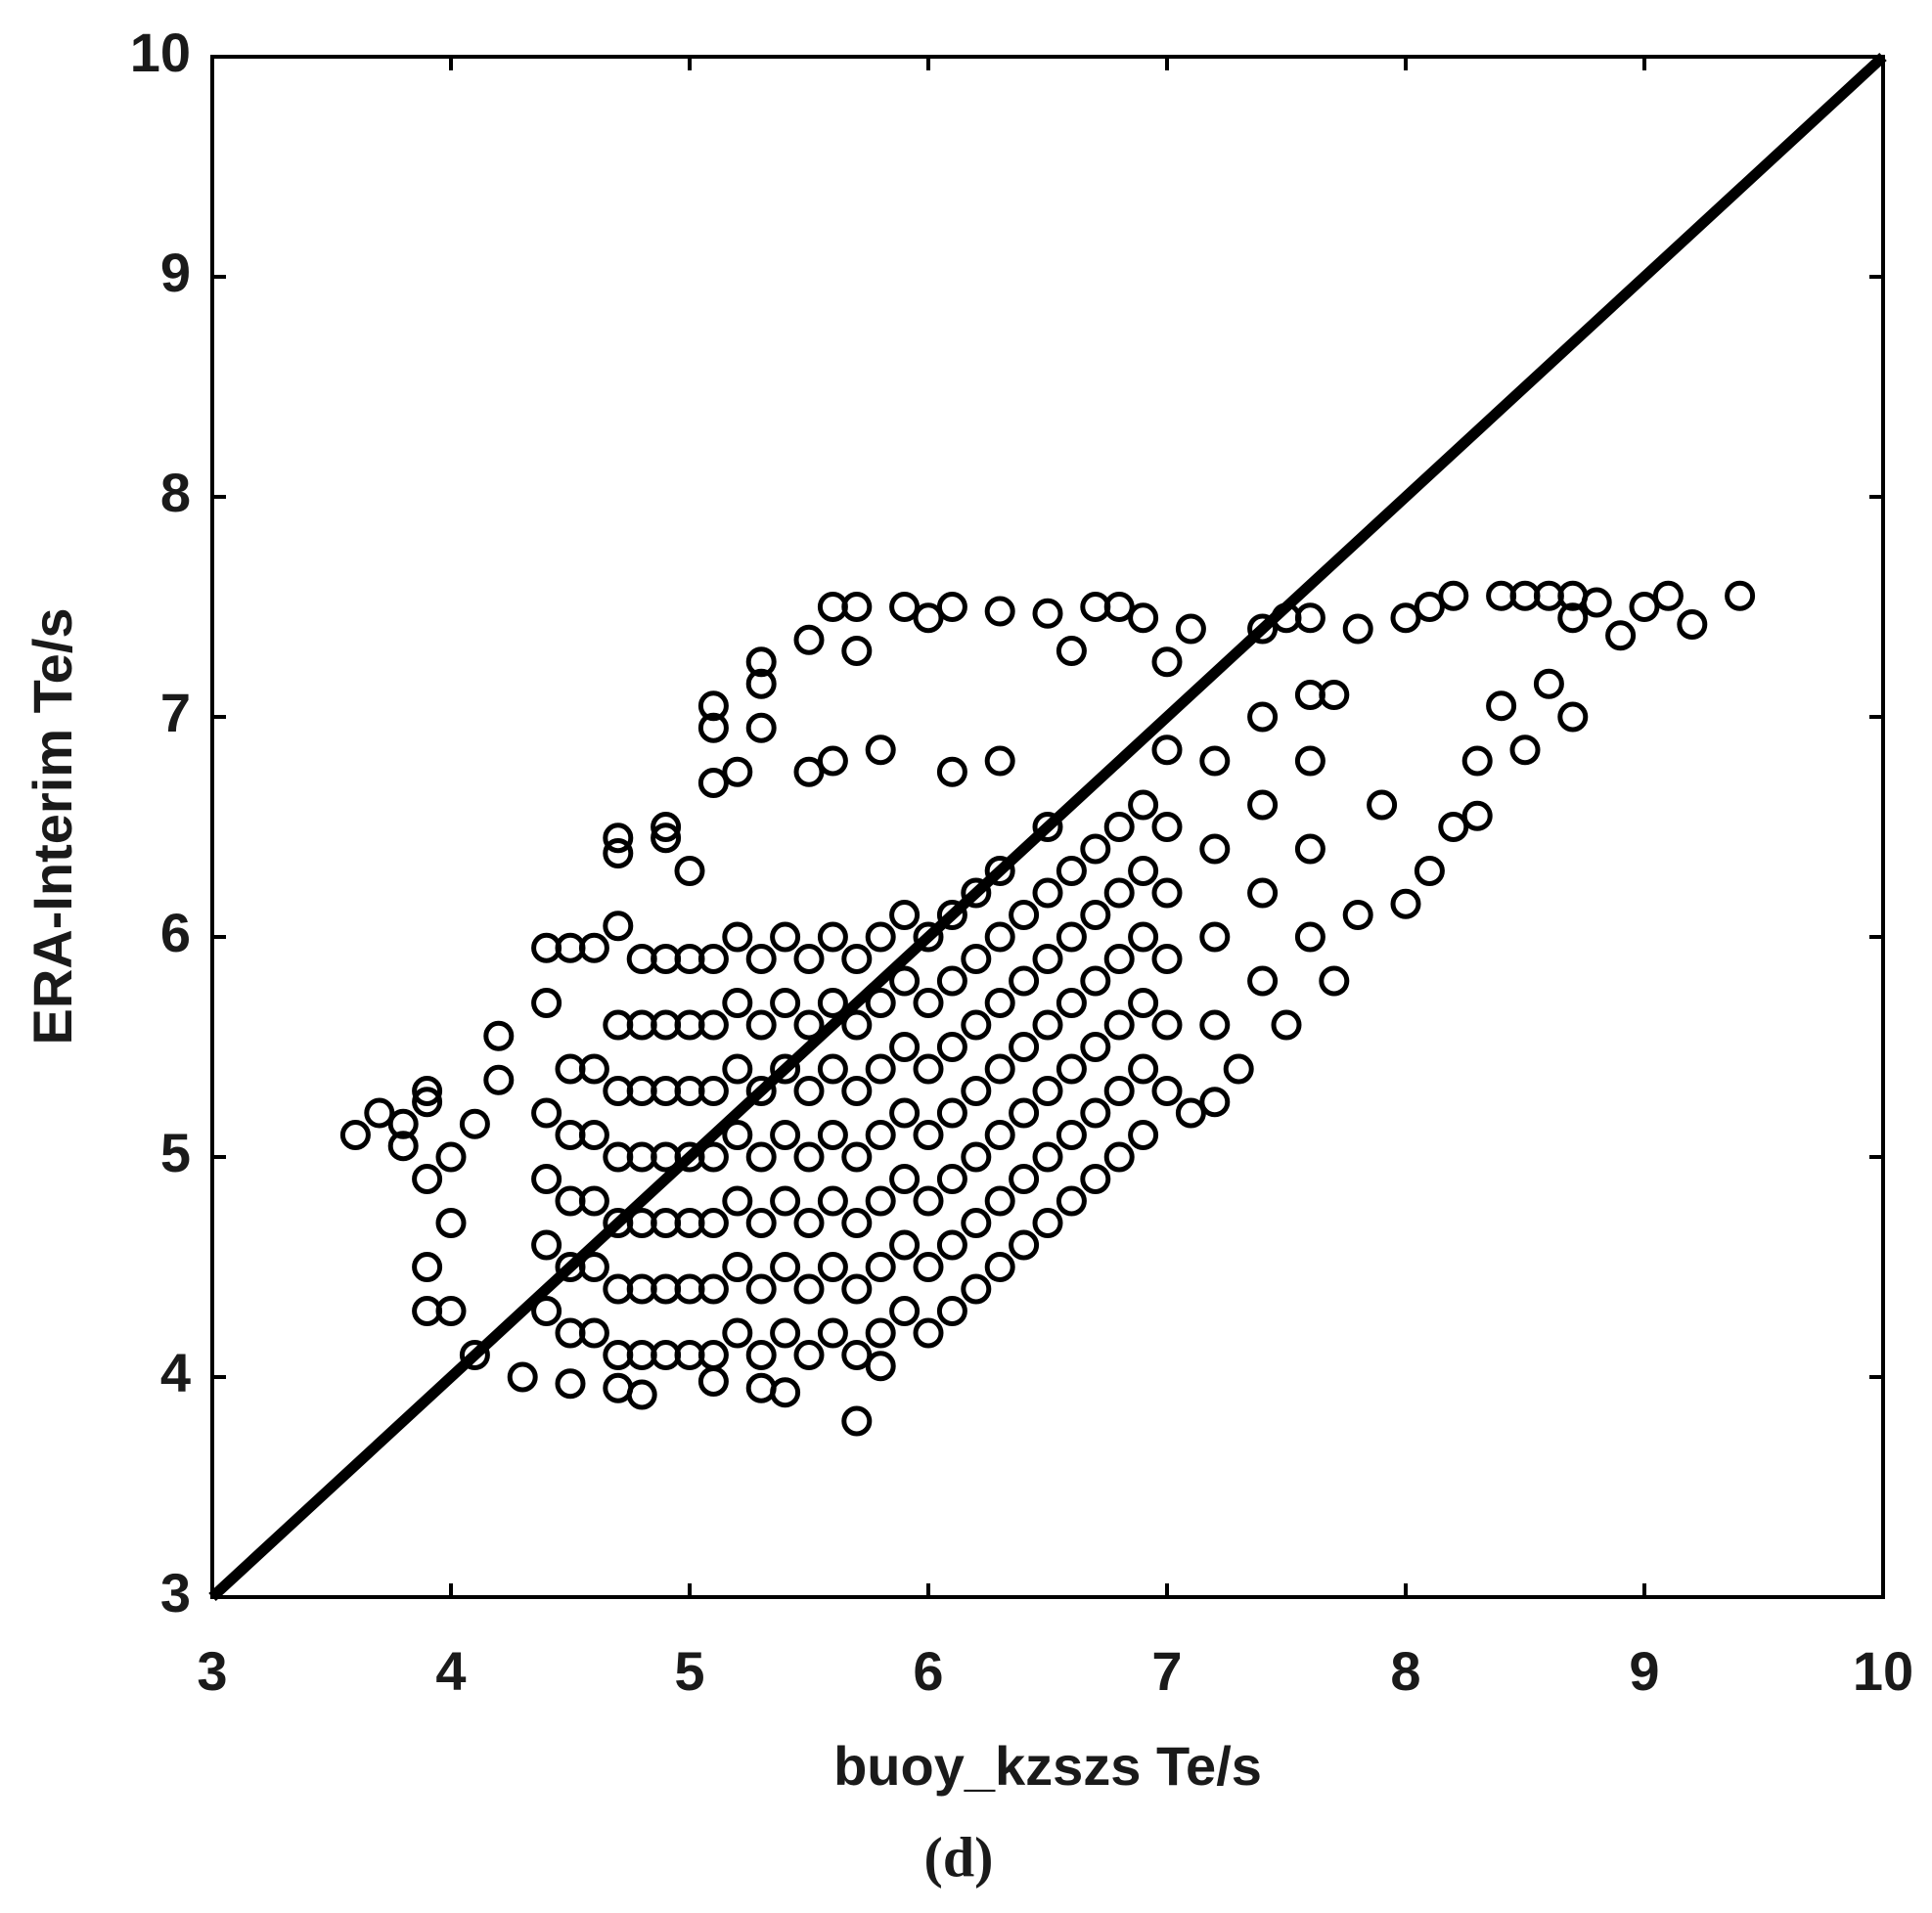  What do you see at coordinates (1047, 1766) in the screenshot?
I see `x-axis-label: buoy_kzszs Te/s` at bounding box center [1047, 1766].